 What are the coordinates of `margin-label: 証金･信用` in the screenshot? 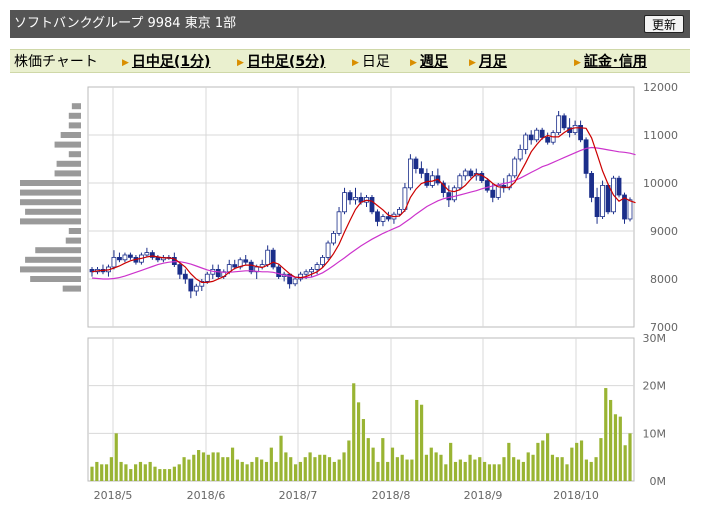 It's located at (615, 62).